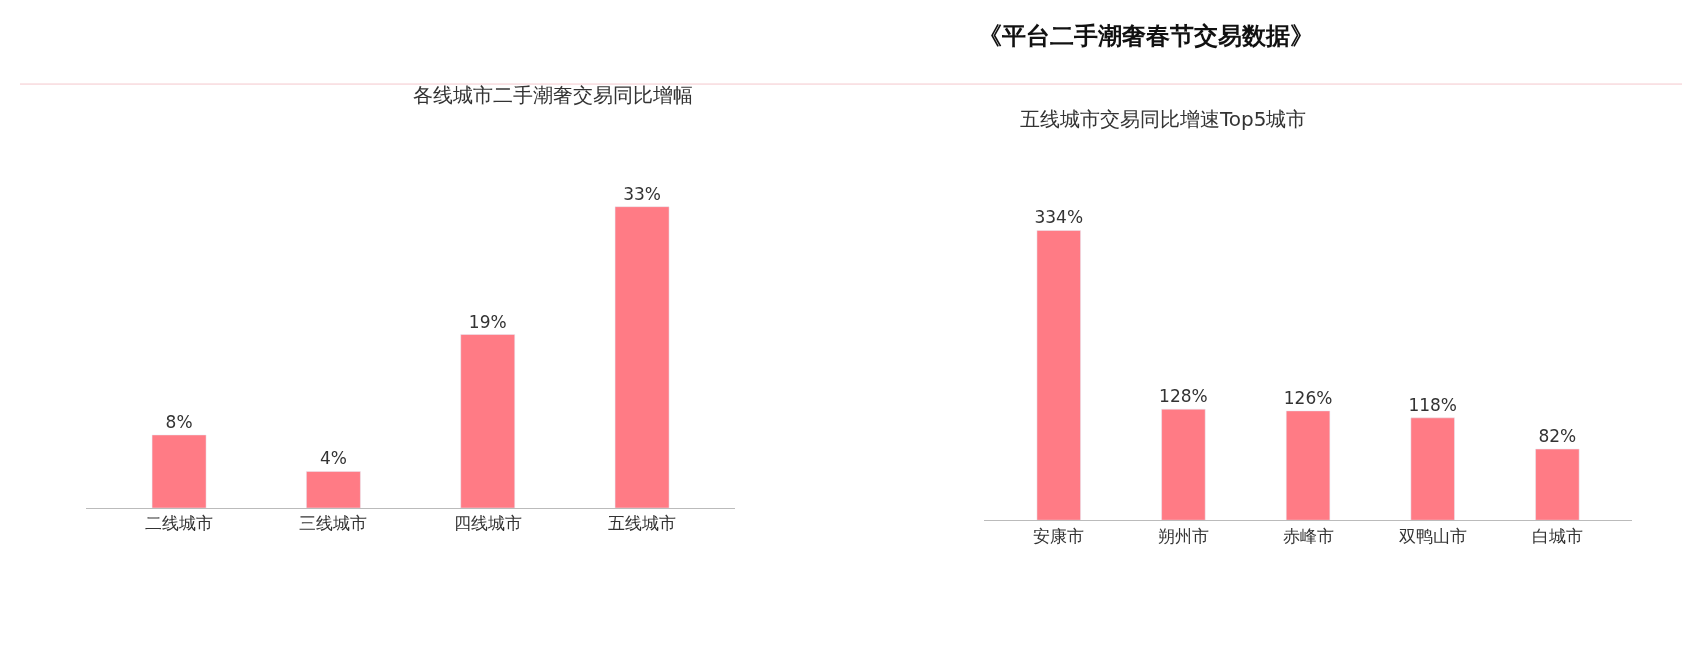 The image size is (1702, 650). Describe the element at coordinates (1183, 396) in the screenshot. I see `data-label: 128%` at that location.